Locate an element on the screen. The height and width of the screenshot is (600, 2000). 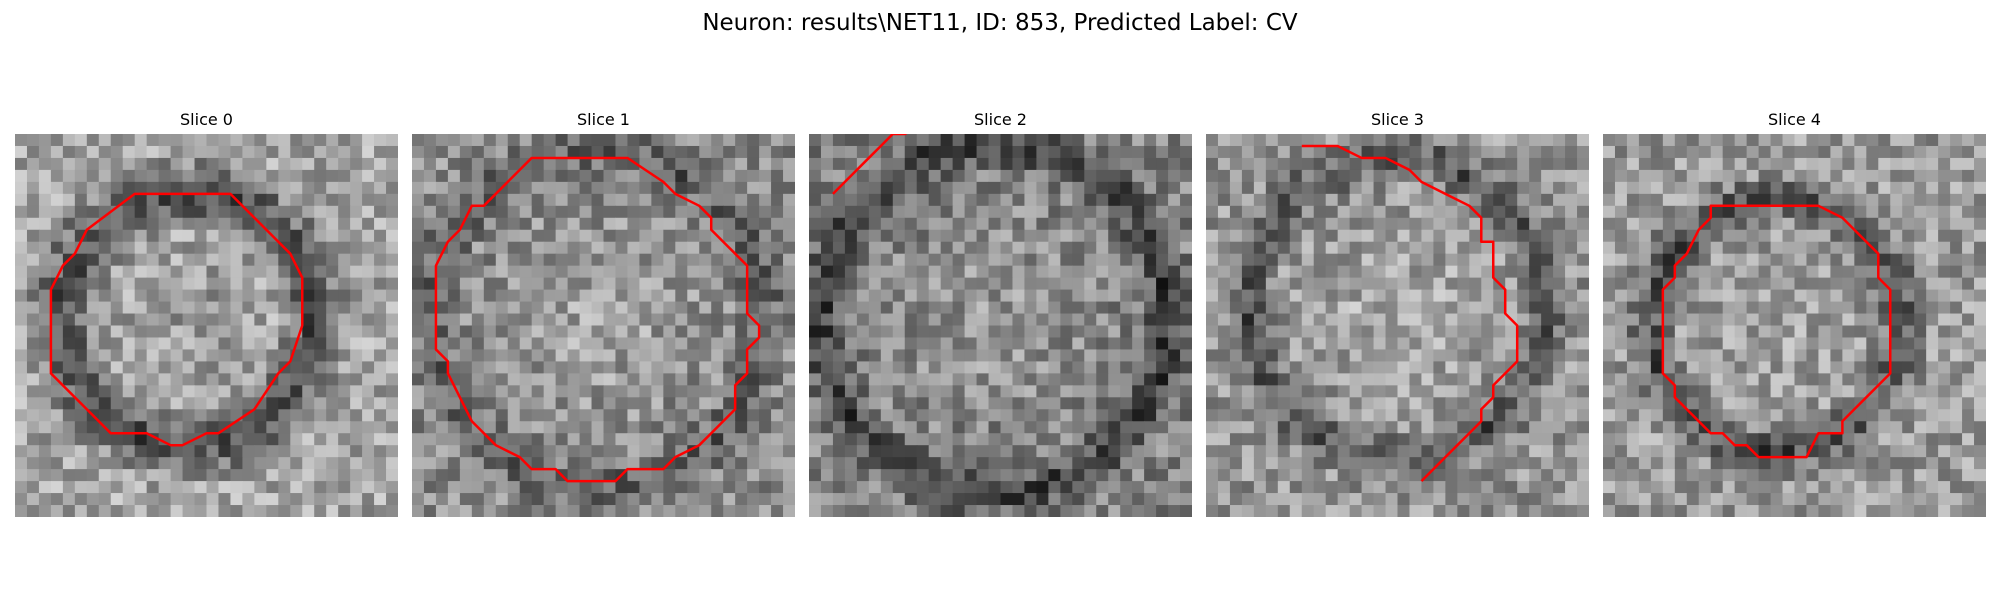
slice-panel-0: Slice 0 is located at coordinates (206, 313).